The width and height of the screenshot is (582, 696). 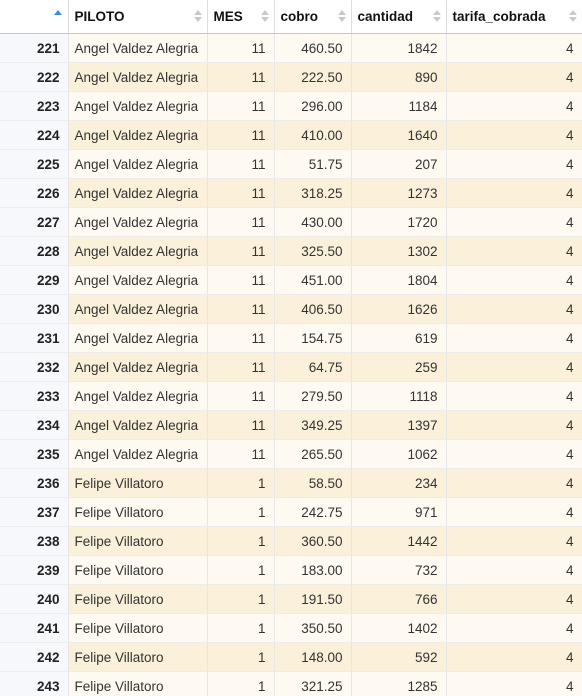 I want to click on cobro-cell: 154.75, so click(x=313, y=338).